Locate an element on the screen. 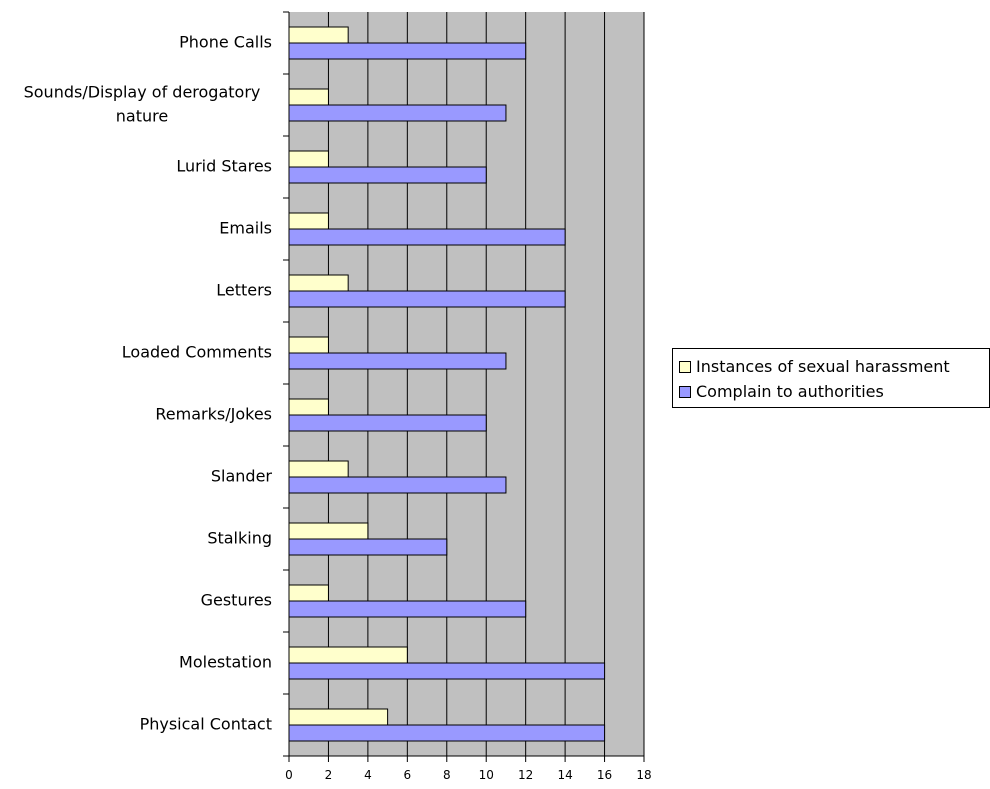 Image resolution: width=990 pixels, height=789 pixels. category-label: Phone Calls is located at coordinates (225, 42).